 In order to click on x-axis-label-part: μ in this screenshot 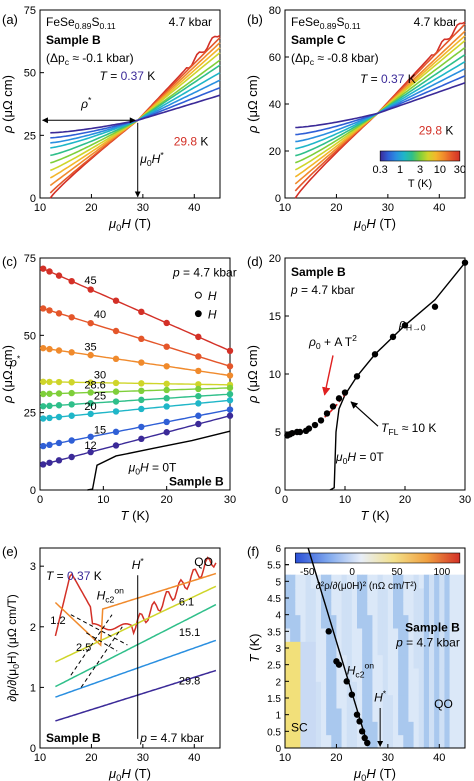, I will do `click(357, 773)`.